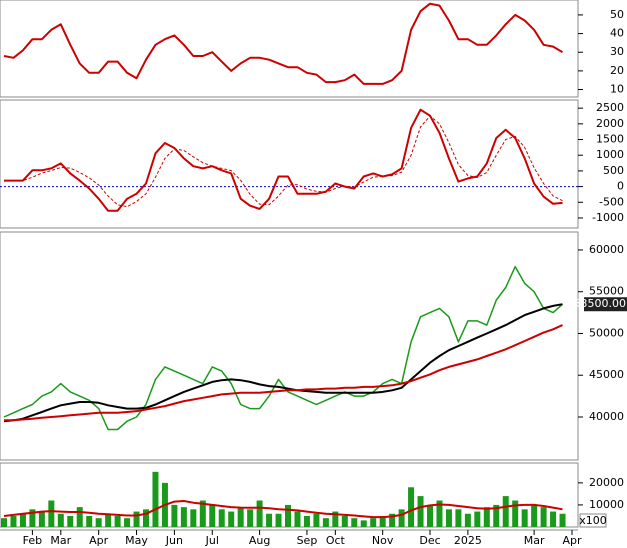 The width and height of the screenshot is (627, 548). Describe the element at coordinates (174, 540) in the screenshot. I see `x-tick-label: Jun` at that location.